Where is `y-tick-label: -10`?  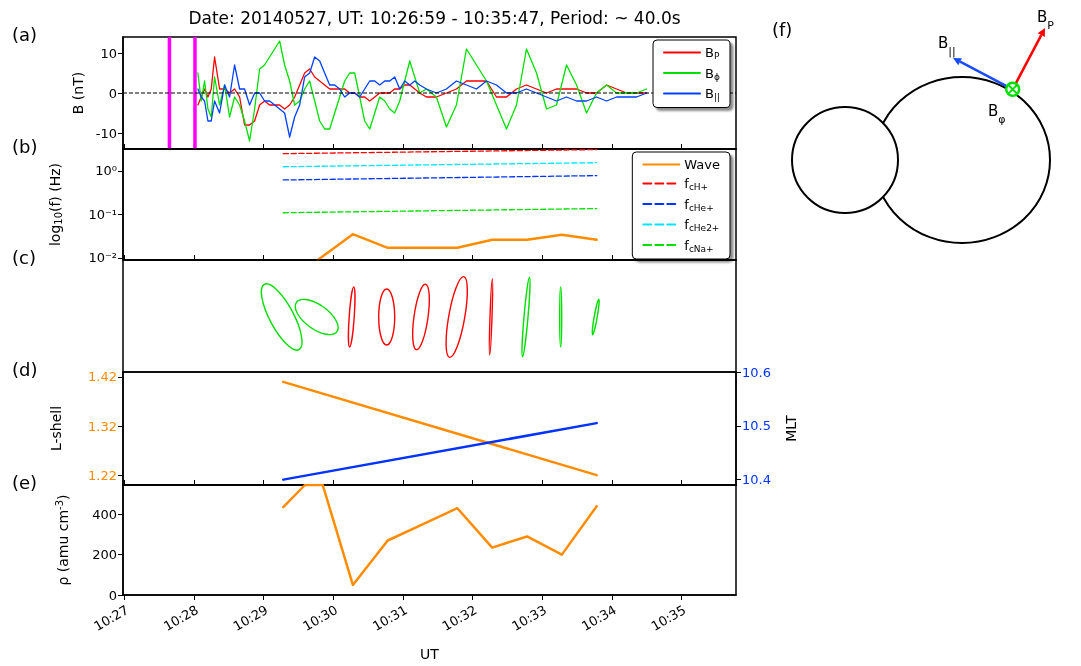
y-tick-label: -10 is located at coordinates (106, 133).